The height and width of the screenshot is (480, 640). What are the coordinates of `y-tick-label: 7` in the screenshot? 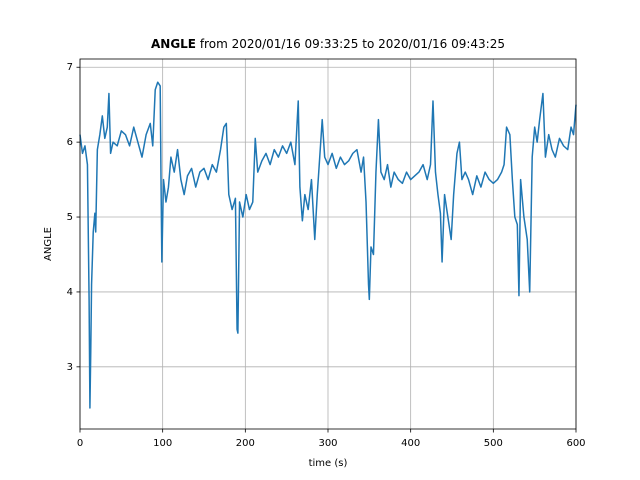 It's located at (70, 67).